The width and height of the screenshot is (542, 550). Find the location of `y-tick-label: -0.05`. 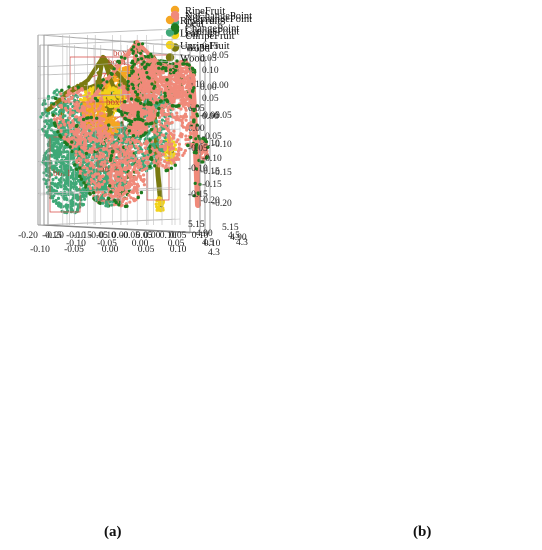

y-tick-label: -0.05 is located at coordinates (212, 137).